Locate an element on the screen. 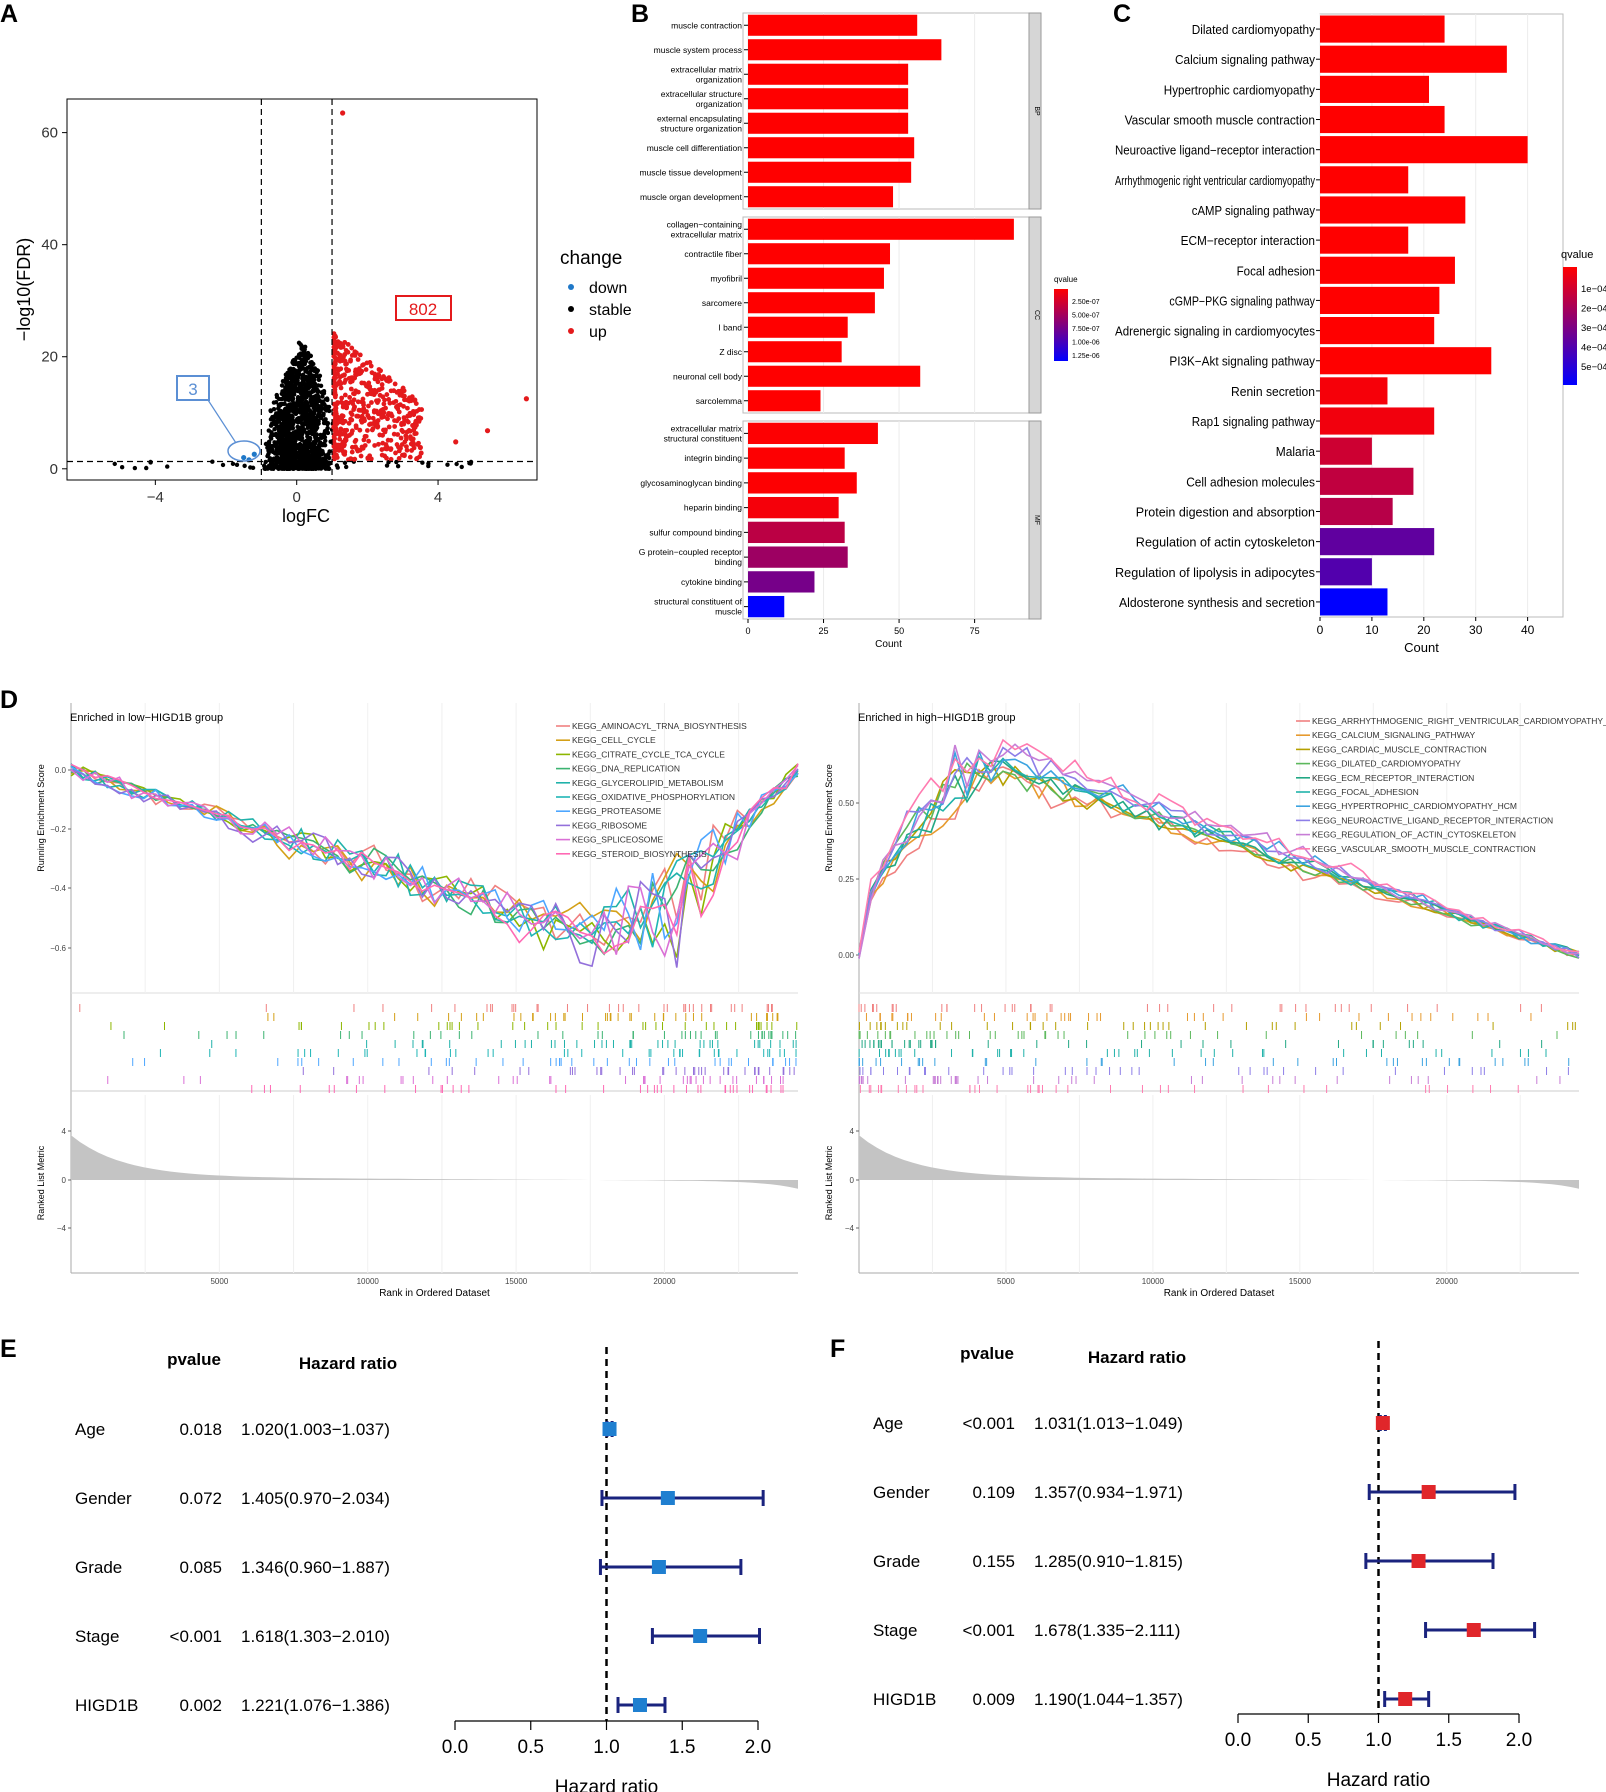  panel-letter-b: B is located at coordinates (640, 14).